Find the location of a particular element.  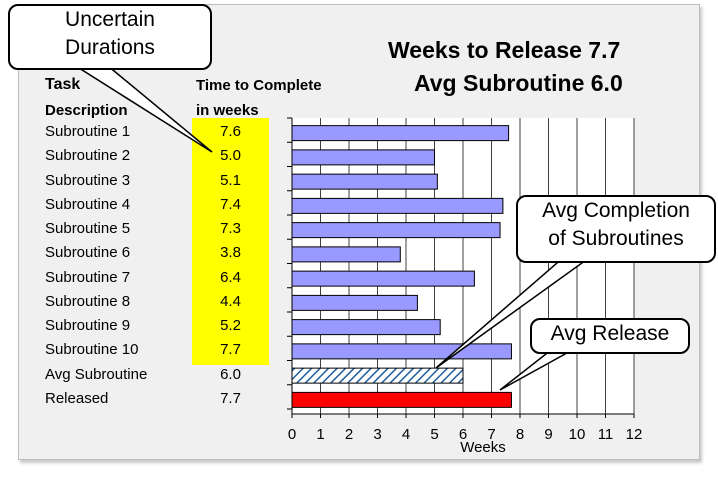

x-tick-label-3: 3 is located at coordinates (377, 434).